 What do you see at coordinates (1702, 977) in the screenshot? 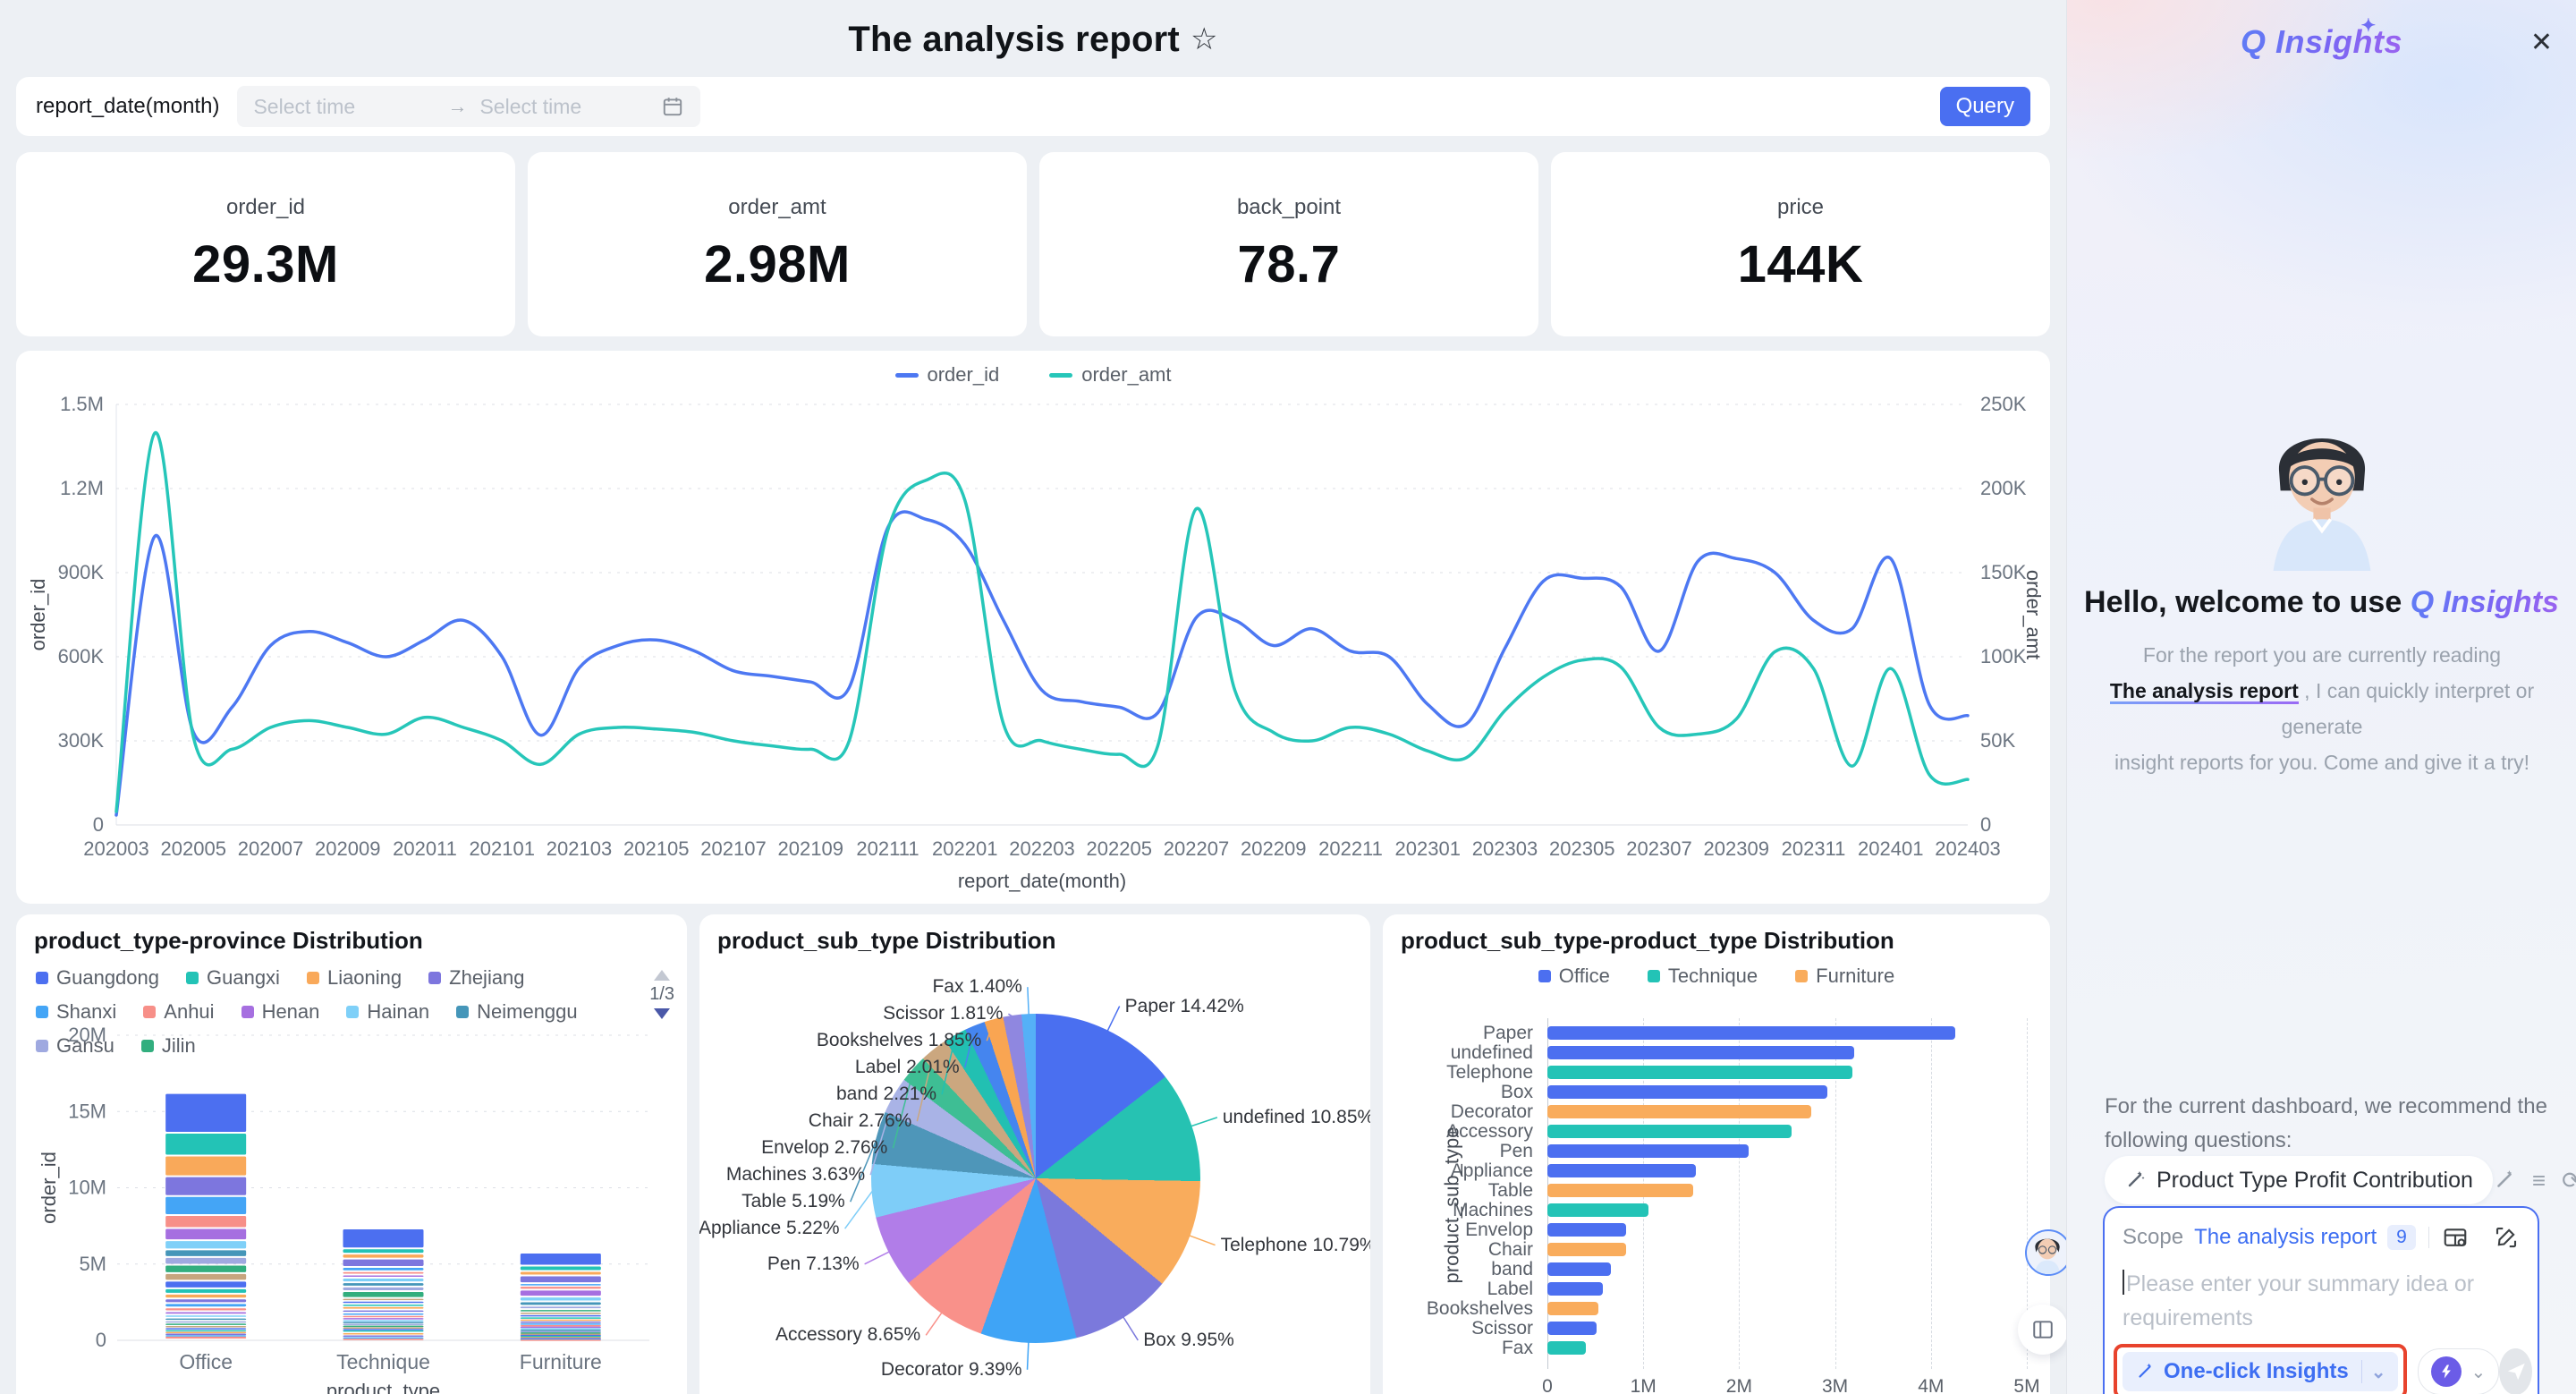
I see `legend-item-Technique: Technique` at bounding box center [1702, 977].